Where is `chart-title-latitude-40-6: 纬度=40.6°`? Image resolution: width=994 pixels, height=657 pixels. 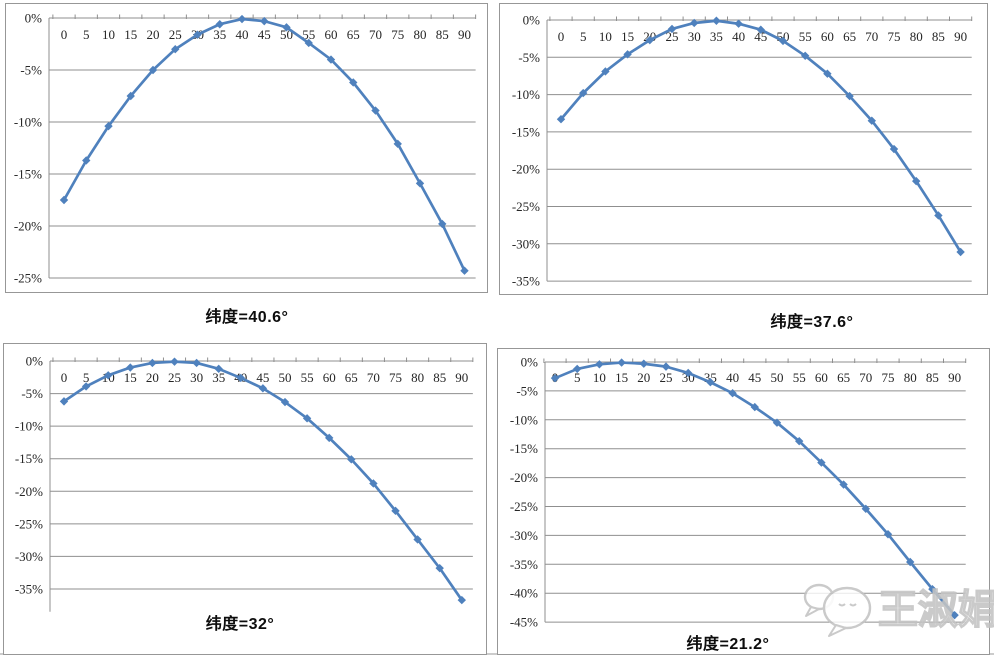 chart-title-latitude-40-6: 纬度=40.6° is located at coordinates (247, 317).